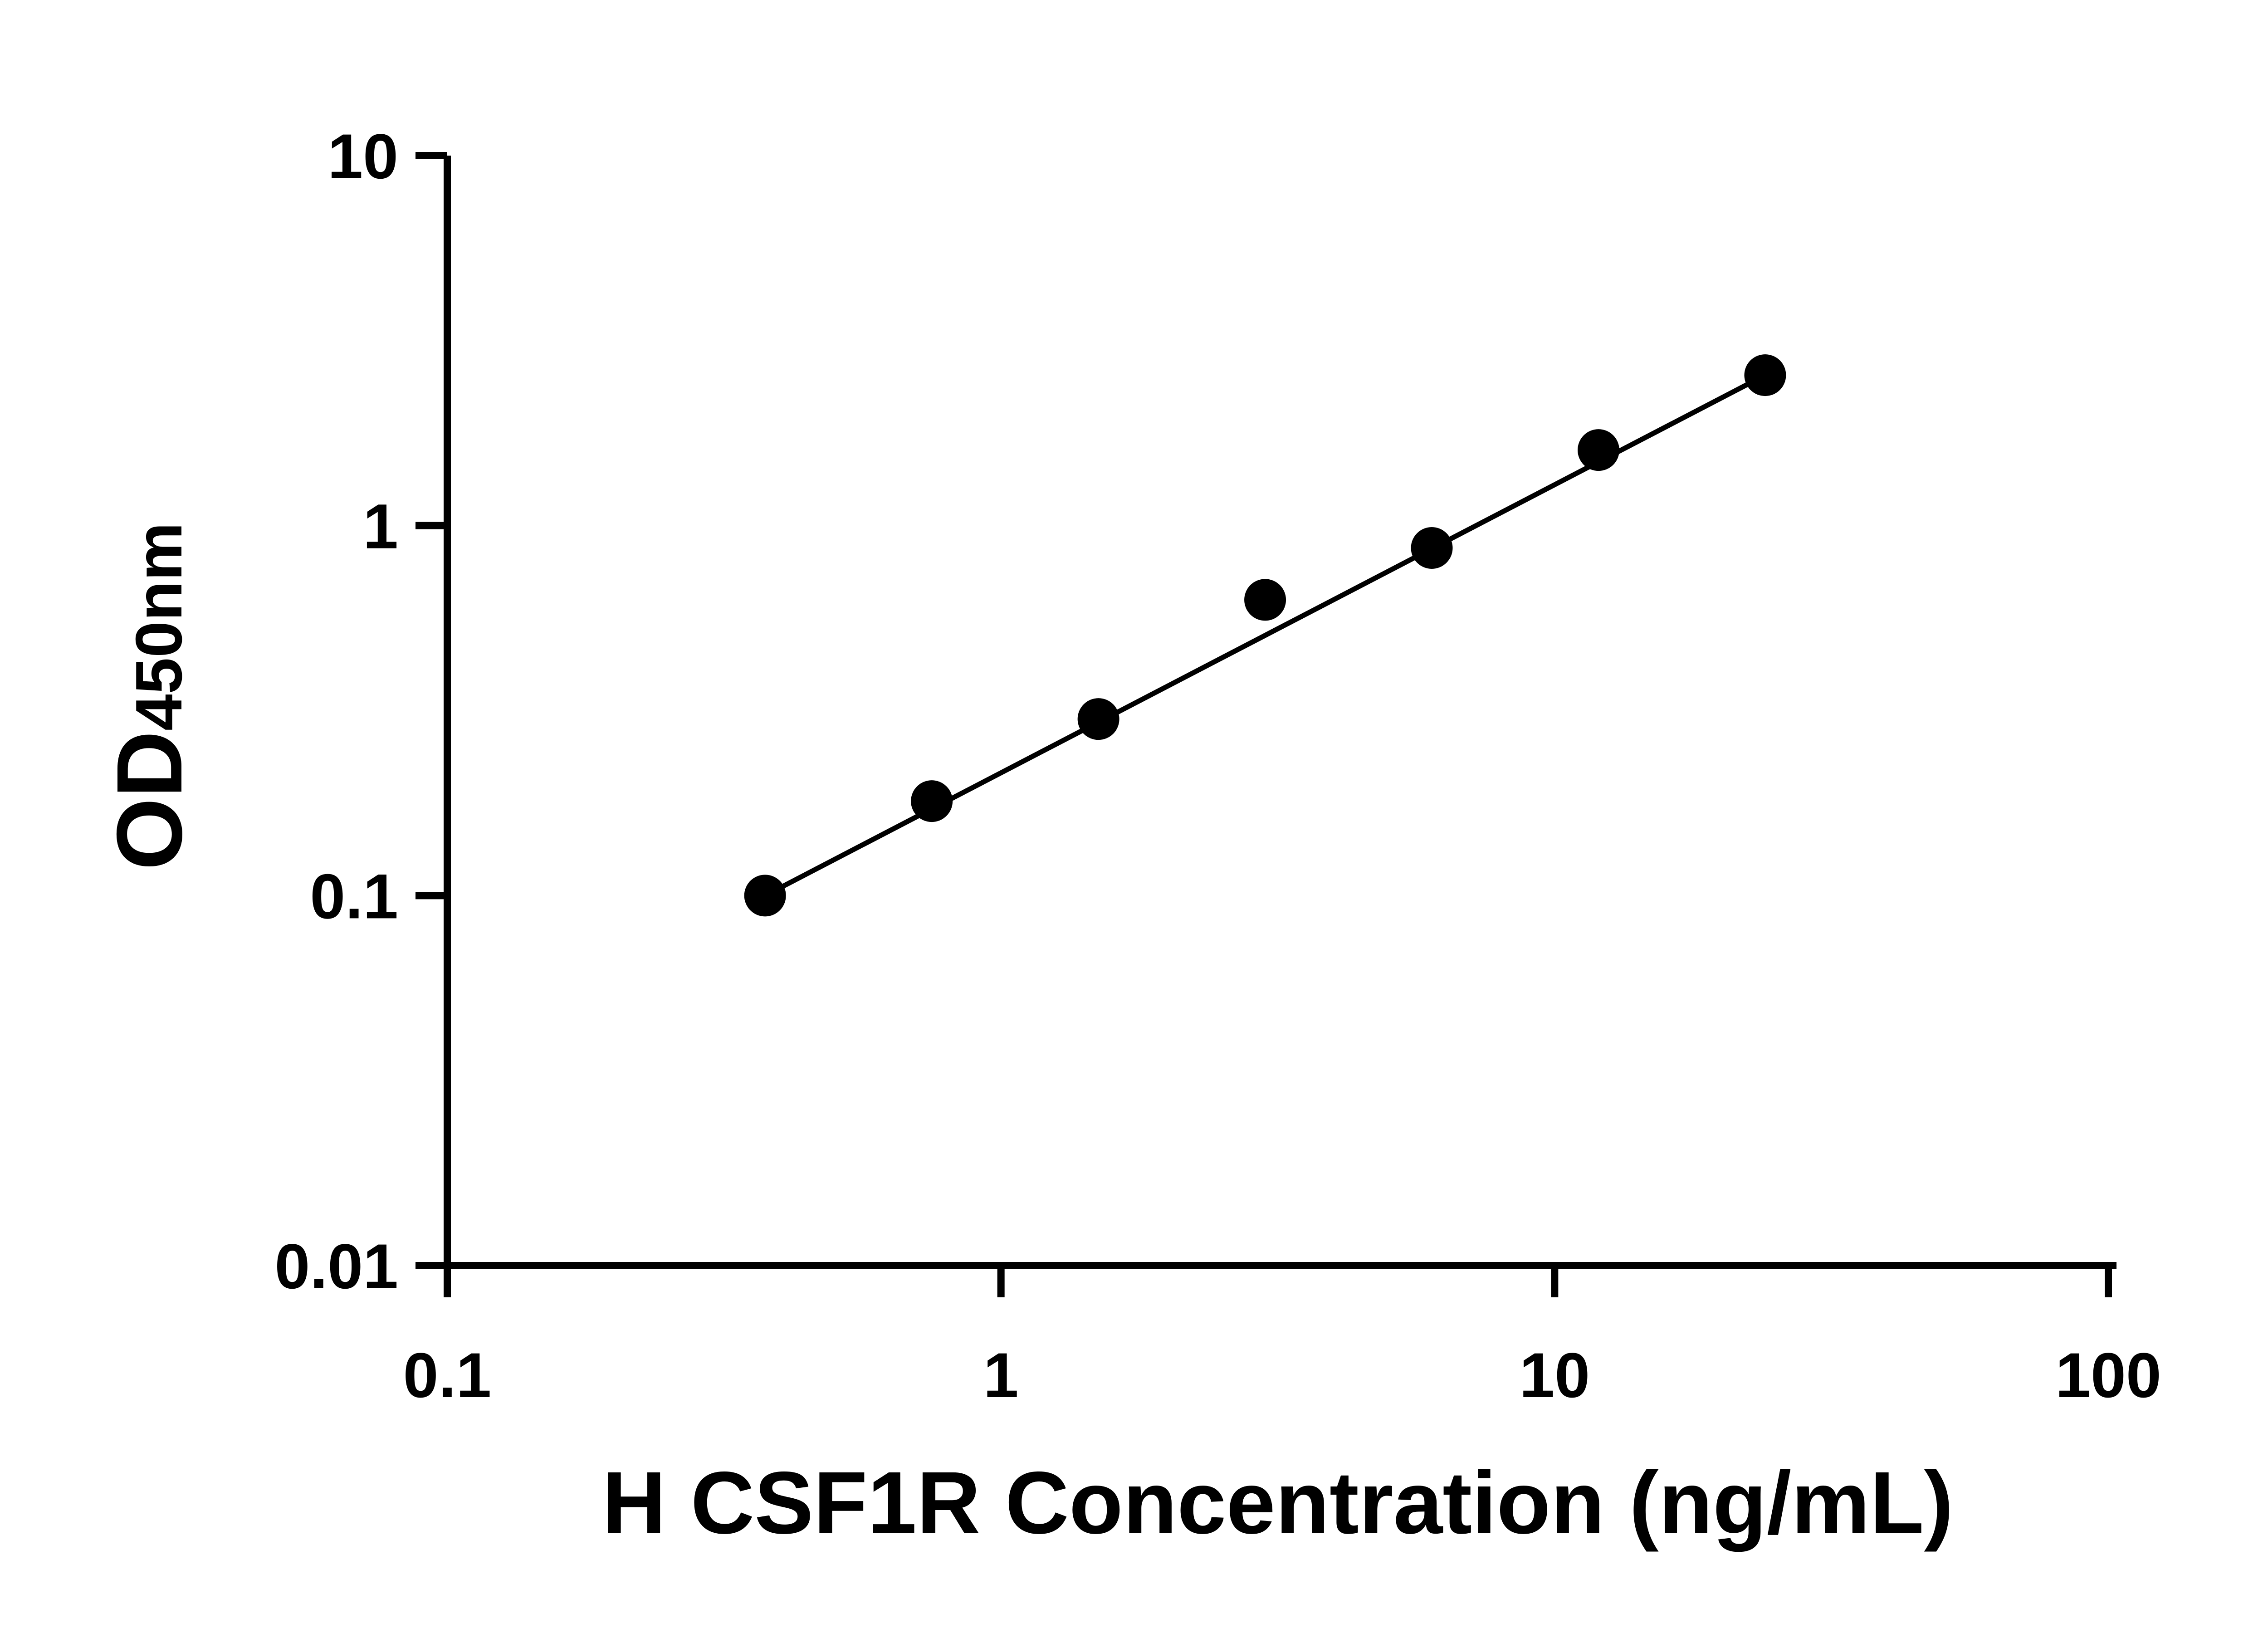 The image size is (2268, 1633). What do you see at coordinates (159, 627) in the screenshot?
I see `y-axis-title-subscript: 450nm` at bounding box center [159, 627].